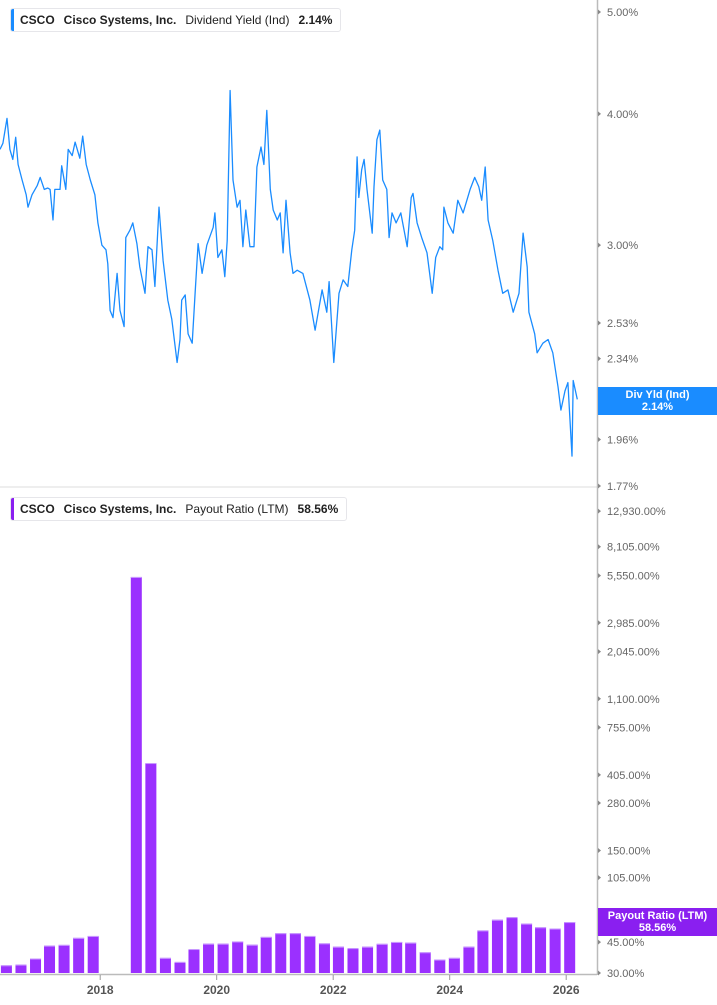 The width and height of the screenshot is (717, 1005). What do you see at coordinates (657, 407) in the screenshot?
I see `badge-value: 2.14%` at bounding box center [657, 407].